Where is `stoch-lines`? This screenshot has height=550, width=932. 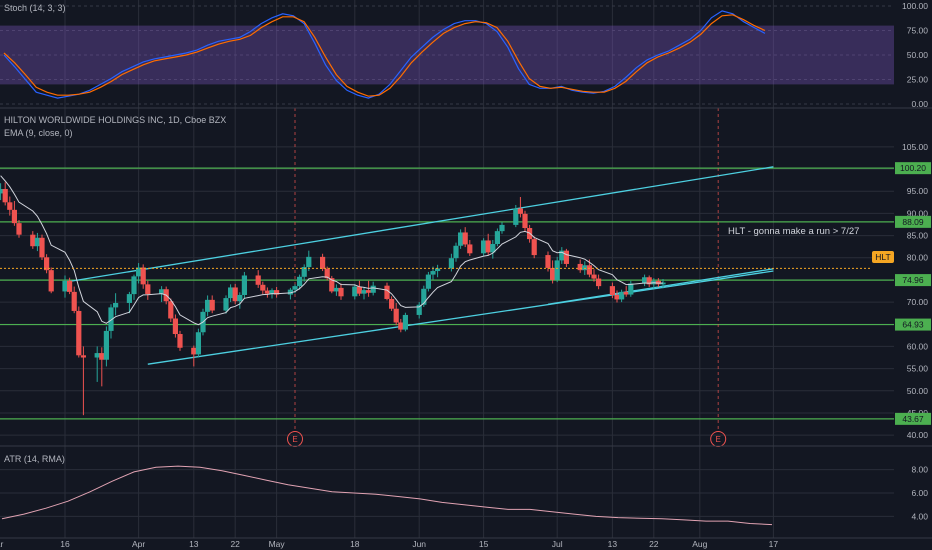
stoch-lines is located at coordinates (384, 54).